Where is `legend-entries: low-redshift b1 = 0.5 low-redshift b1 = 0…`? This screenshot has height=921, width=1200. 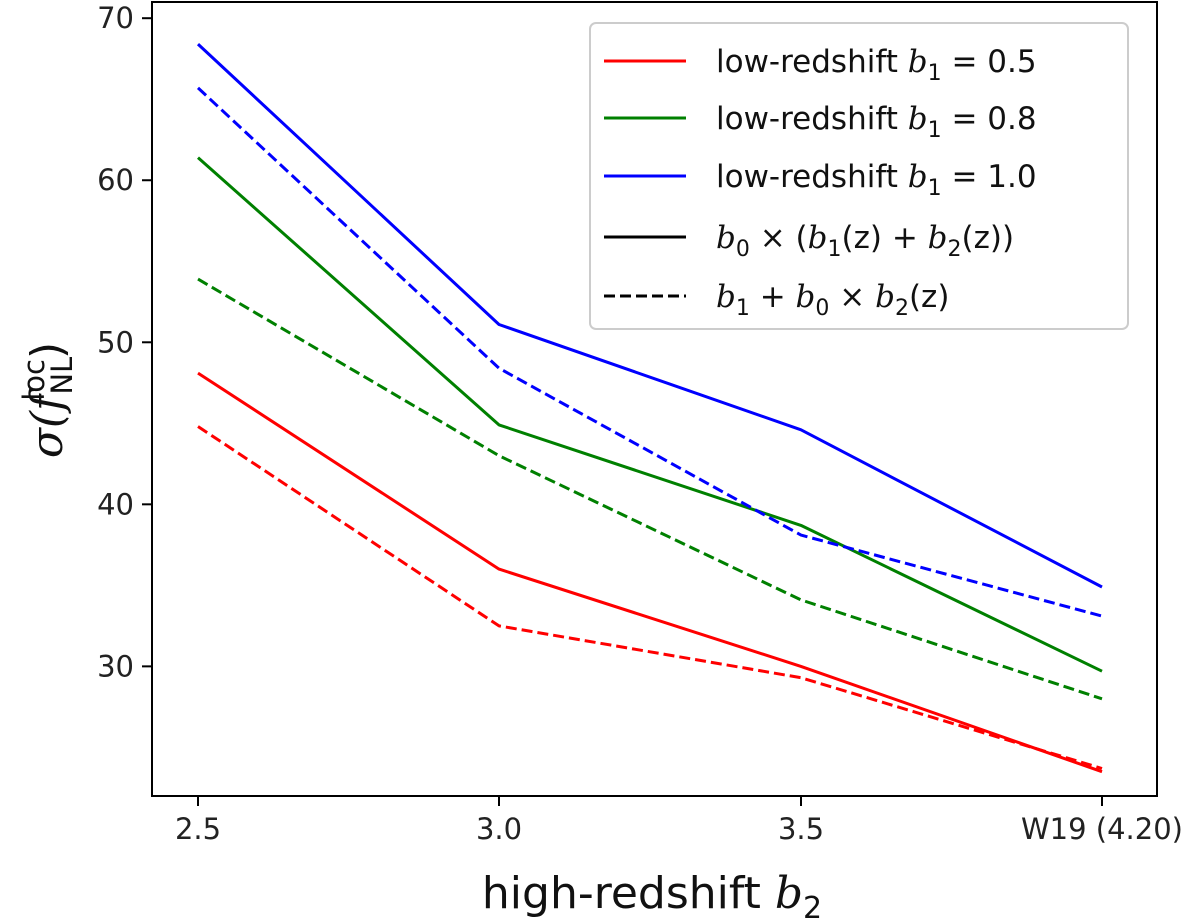
legend-entries: low-redshift b1 = 0.5 low-redshift b1 = 0… is located at coordinates (820, 182).